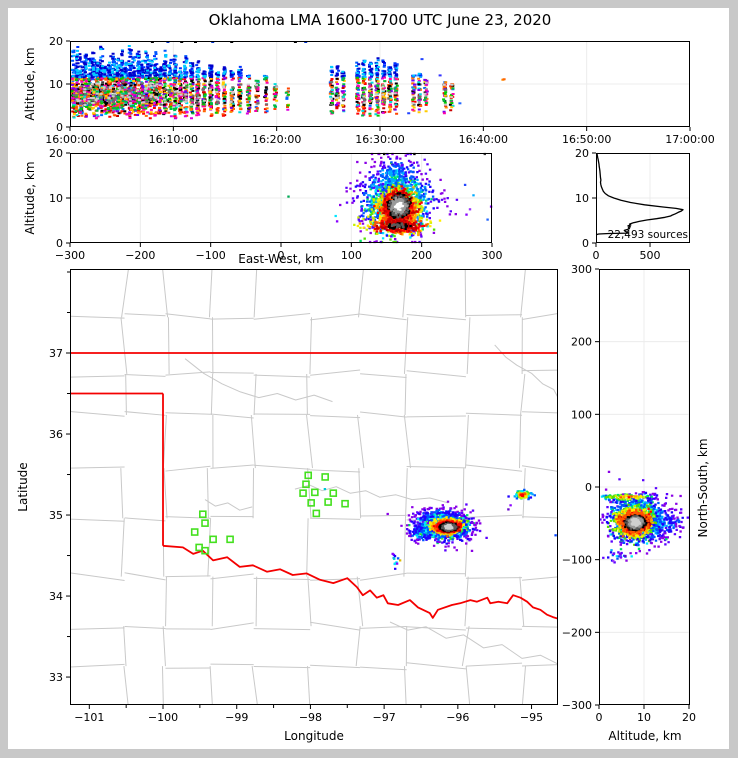 This screenshot has height=758, width=738. I want to click on svg-text: 16:50:00, so click(586, 139).